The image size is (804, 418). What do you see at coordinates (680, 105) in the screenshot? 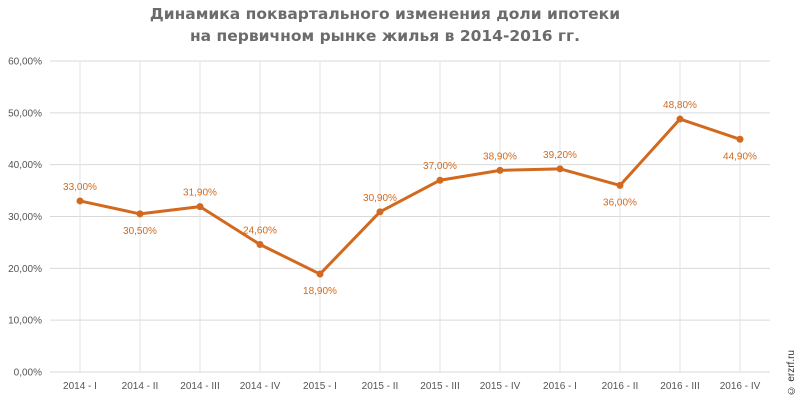
I see `data-label: 48,80%` at bounding box center [680, 105].